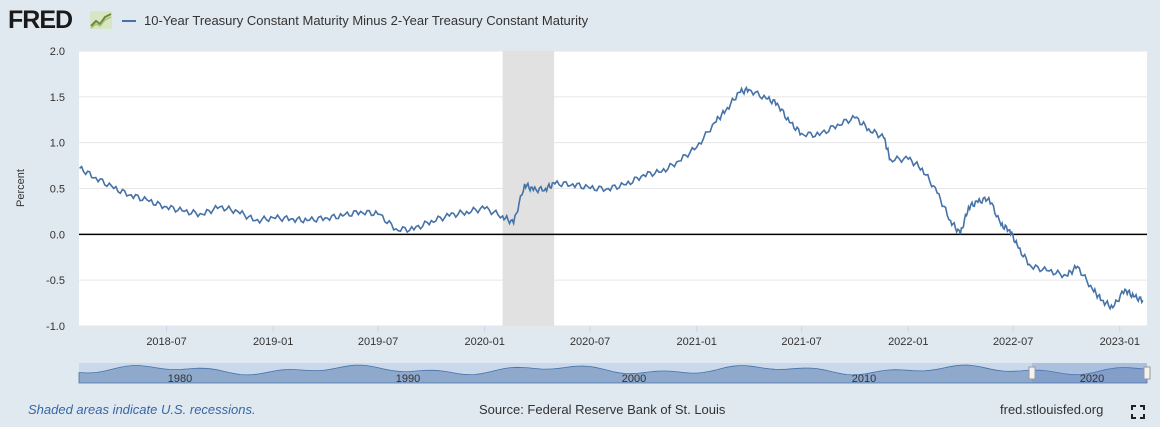 The width and height of the screenshot is (1160, 427). I want to click on x-tick-label: 2021-07, so click(801, 342).